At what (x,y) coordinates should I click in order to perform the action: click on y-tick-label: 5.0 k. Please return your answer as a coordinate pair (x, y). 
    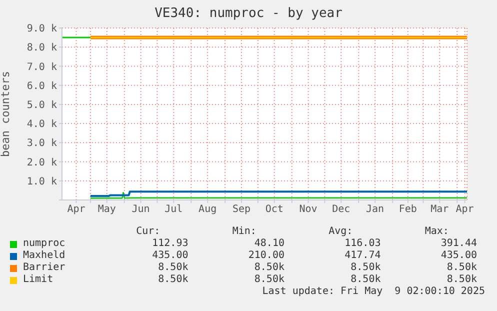
    Looking at the image, I should click on (41, 105).